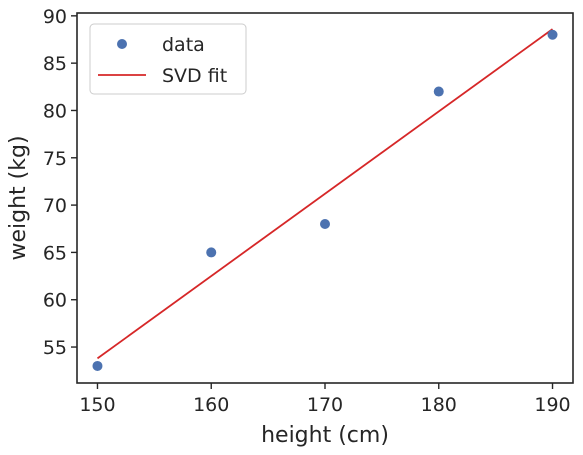 The width and height of the screenshot is (583, 455). I want to click on y-tick-label: 80, so click(55, 111).